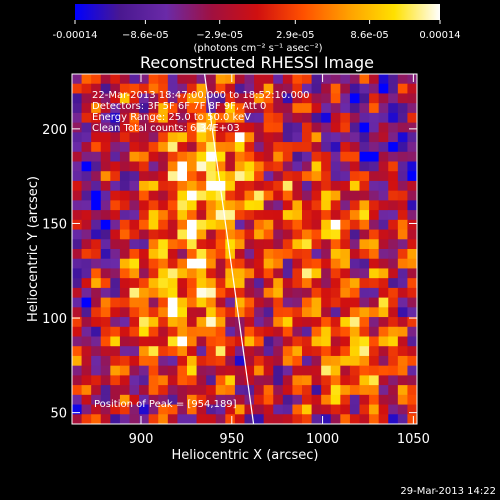  I want to click on solar-limb-line, so click(229, 249).